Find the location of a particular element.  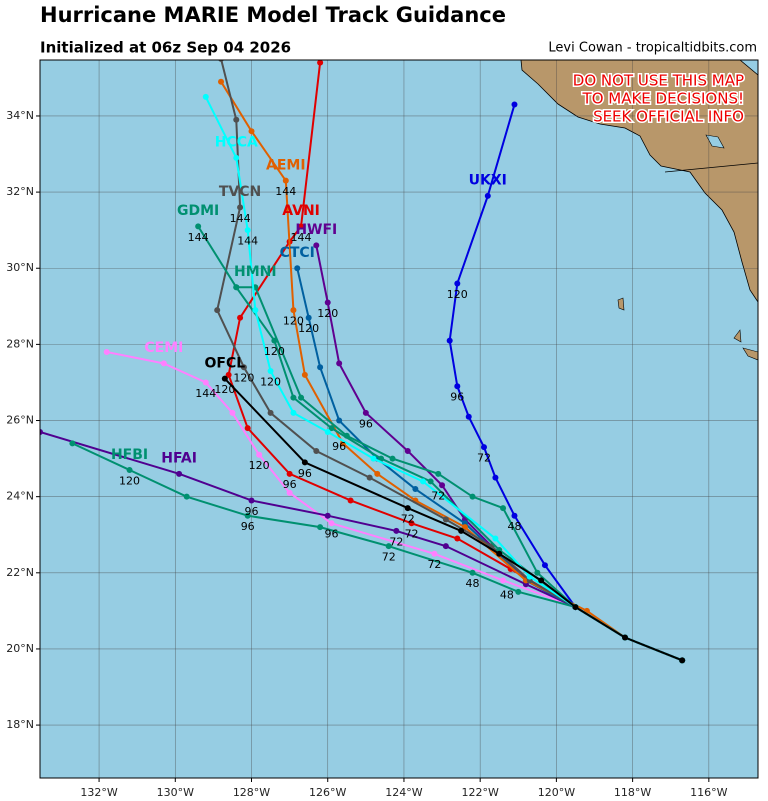

model-name: GDMI is located at coordinates (198, 211).